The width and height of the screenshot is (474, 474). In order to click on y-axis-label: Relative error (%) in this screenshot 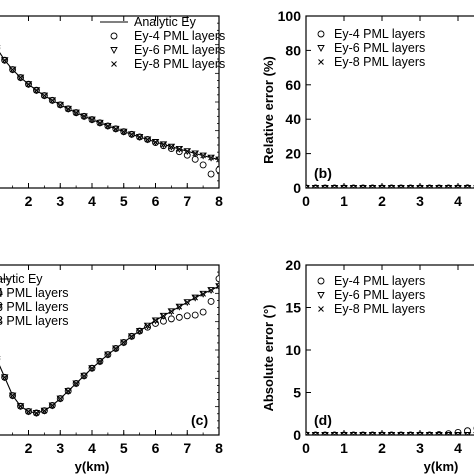, I will do `click(268, 110)`.